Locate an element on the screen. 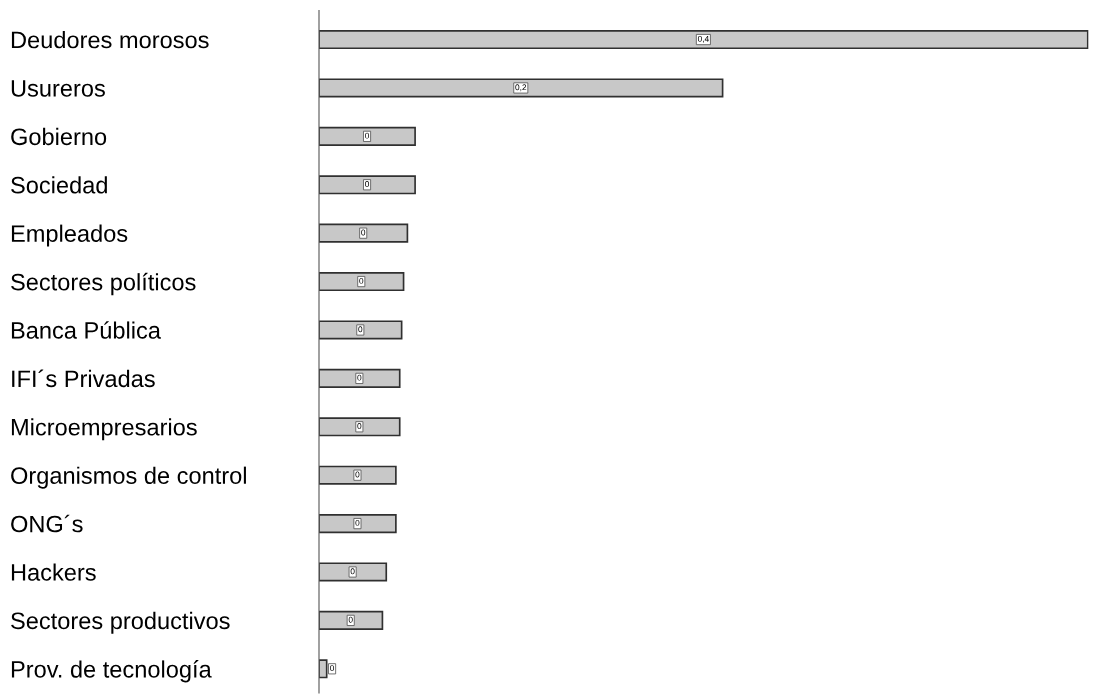  y-tick-label: Sociedad is located at coordinates (59, 185).